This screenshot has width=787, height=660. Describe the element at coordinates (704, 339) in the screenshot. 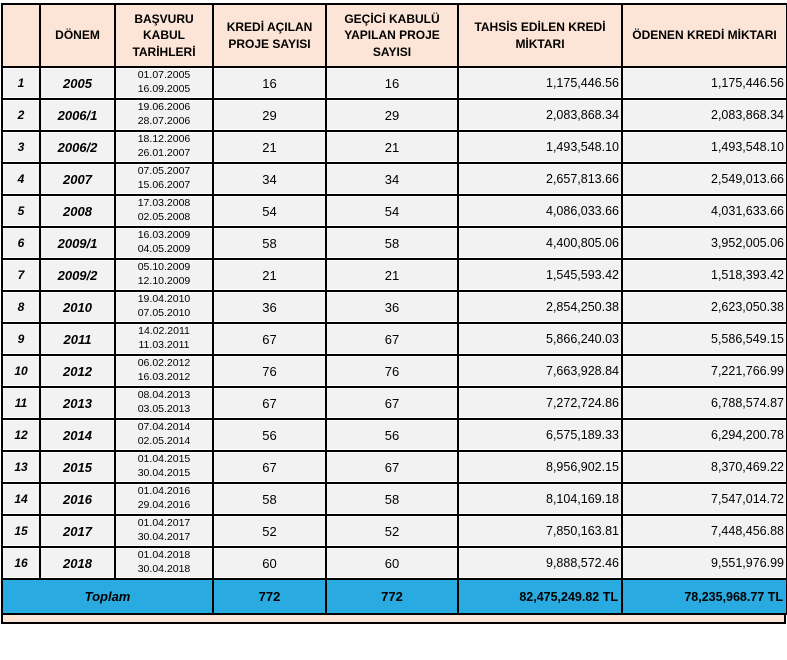

I see `paid-credit-amount-cell: 5,586,549.15` at that location.